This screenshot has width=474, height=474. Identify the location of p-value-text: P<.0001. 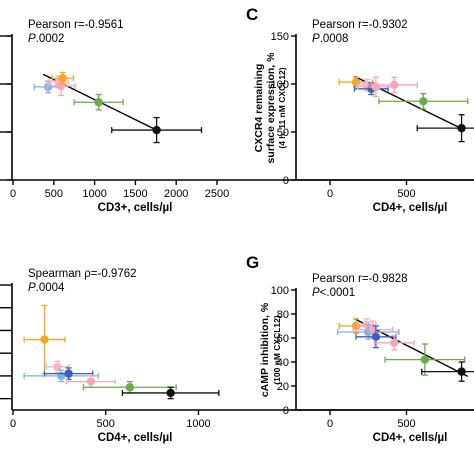
(333, 293).